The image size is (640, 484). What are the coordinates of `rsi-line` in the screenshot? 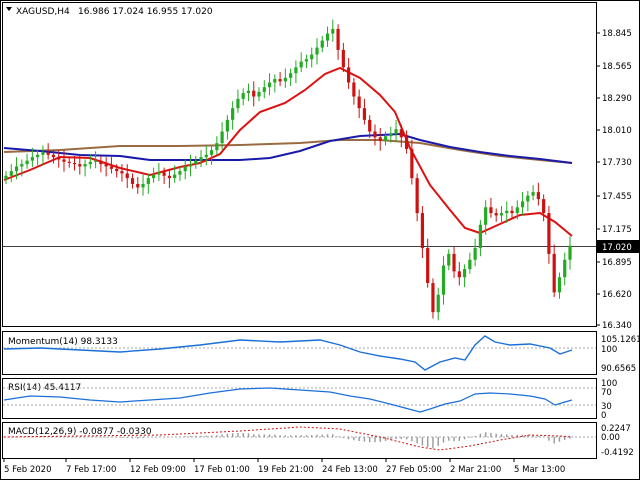 It's located at (288, 400).